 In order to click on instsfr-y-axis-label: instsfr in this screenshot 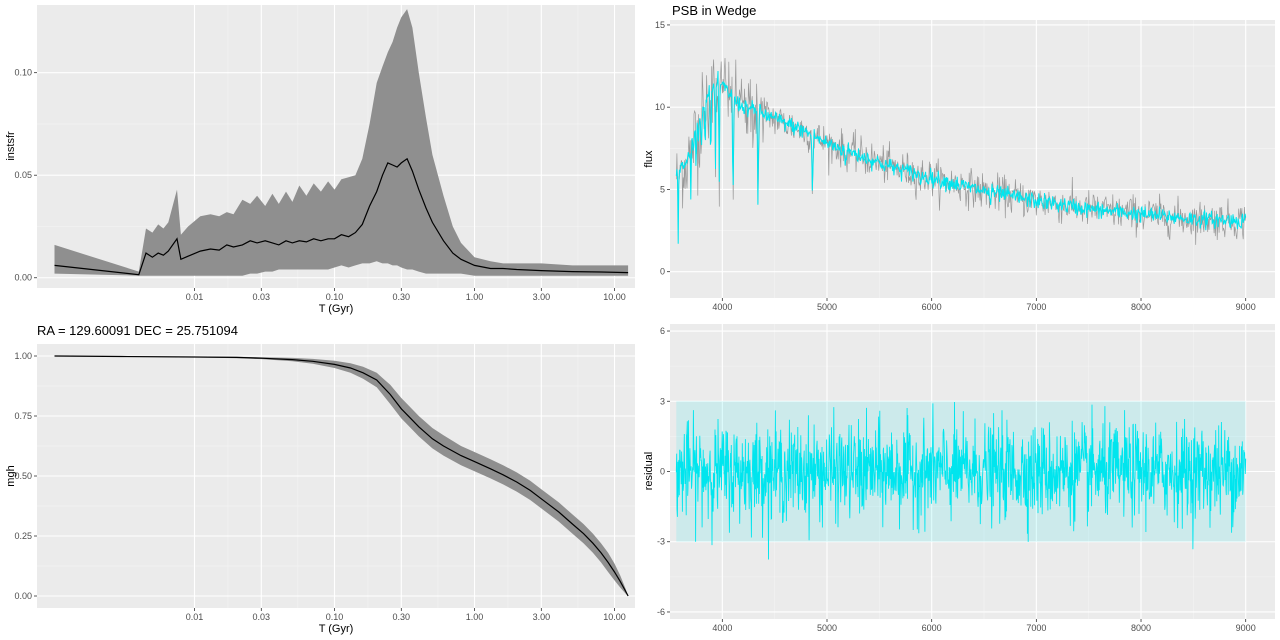, I will do `click(11, 146)`.